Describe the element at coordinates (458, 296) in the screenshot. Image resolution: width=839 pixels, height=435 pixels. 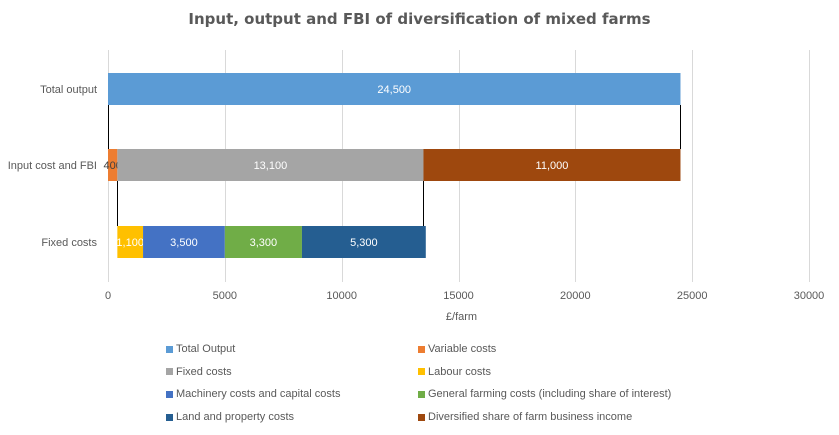
I see `x-tick-label-3: 15000` at that location.